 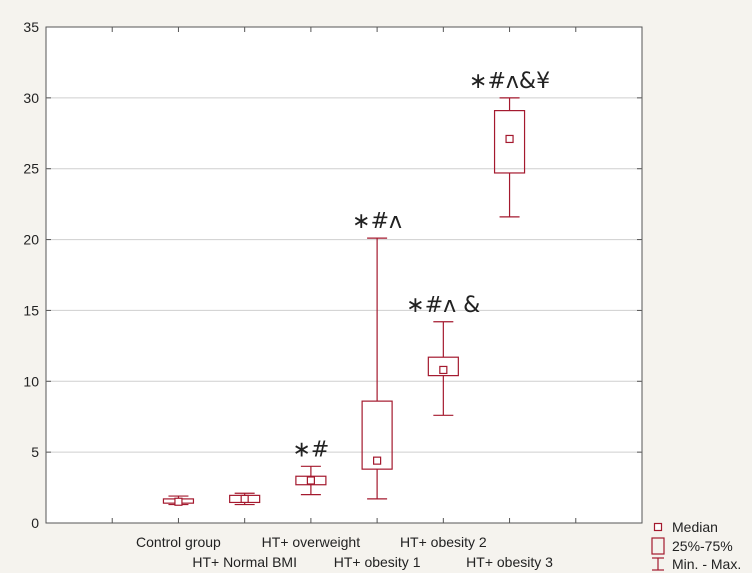 What do you see at coordinates (509, 562) in the screenshot?
I see `x-category-label: HT+ obesity 3` at bounding box center [509, 562].